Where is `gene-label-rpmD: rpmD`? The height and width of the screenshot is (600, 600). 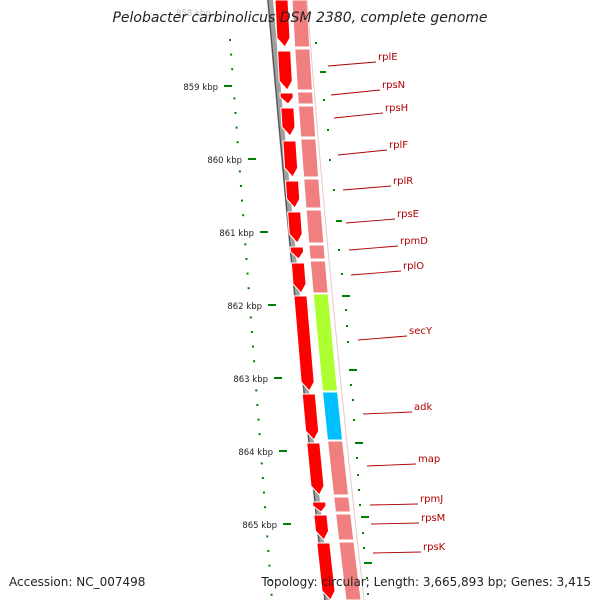
gene-label-rpmD: rpmD is located at coordinates (414, 241).